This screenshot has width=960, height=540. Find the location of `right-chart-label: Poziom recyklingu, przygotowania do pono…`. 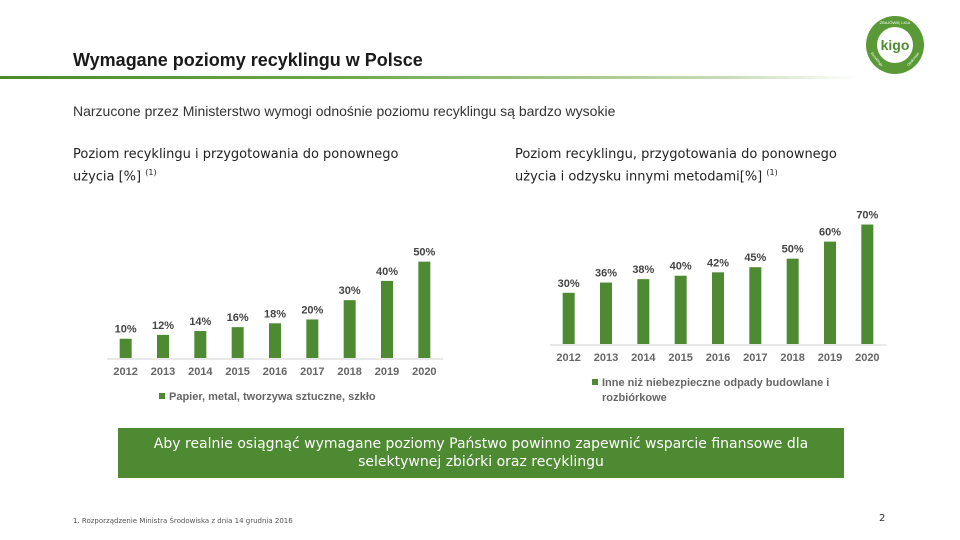

right-chart-label: Poziom recyklingu, przygotowania do pono… is located at coordinates (676, 166).